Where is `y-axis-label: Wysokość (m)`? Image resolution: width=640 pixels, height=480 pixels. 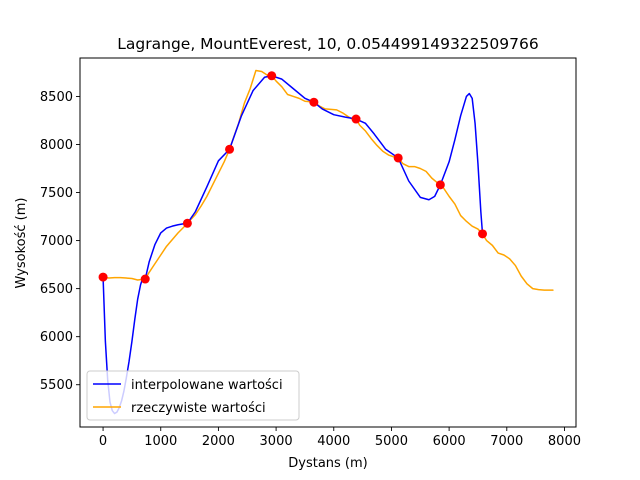
y-axis-label: Wysokość (m) is located at coordinates (21, 243).